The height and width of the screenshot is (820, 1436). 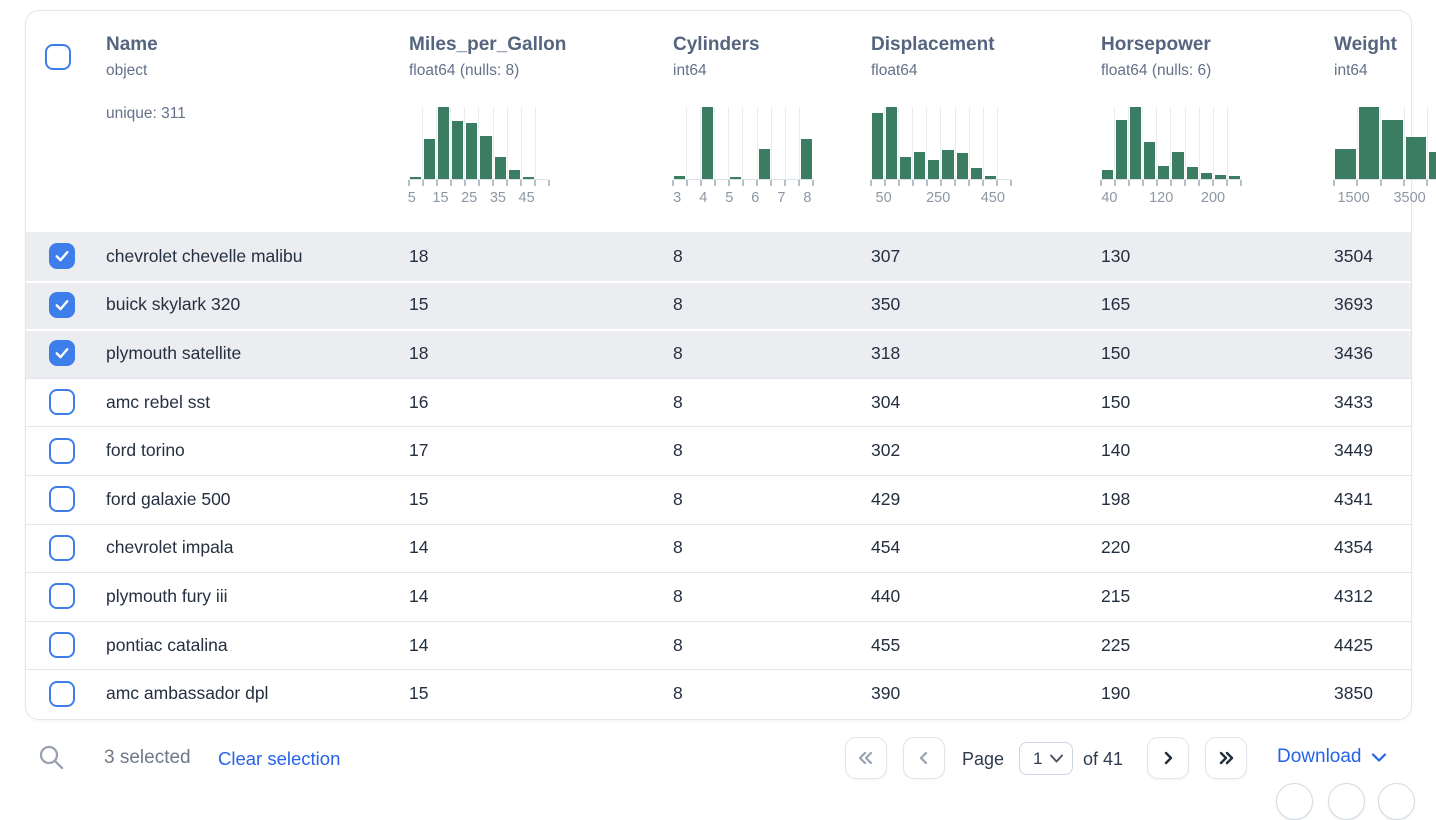 What do you see at coordinates (1171, 199) in the screenshot?
I see `histogram-tick-labels: 40 120 200` at bounding box center [1171, 199].